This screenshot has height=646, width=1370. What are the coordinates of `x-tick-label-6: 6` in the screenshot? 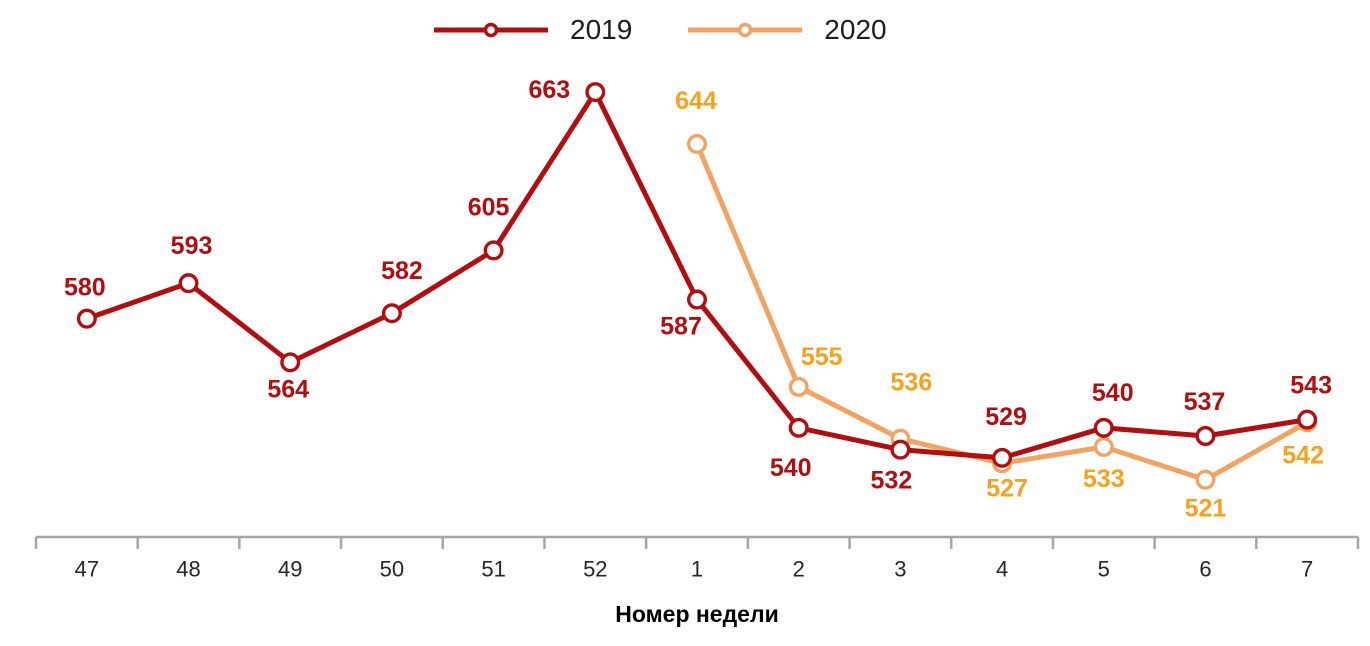 It's located at (1205, 569).